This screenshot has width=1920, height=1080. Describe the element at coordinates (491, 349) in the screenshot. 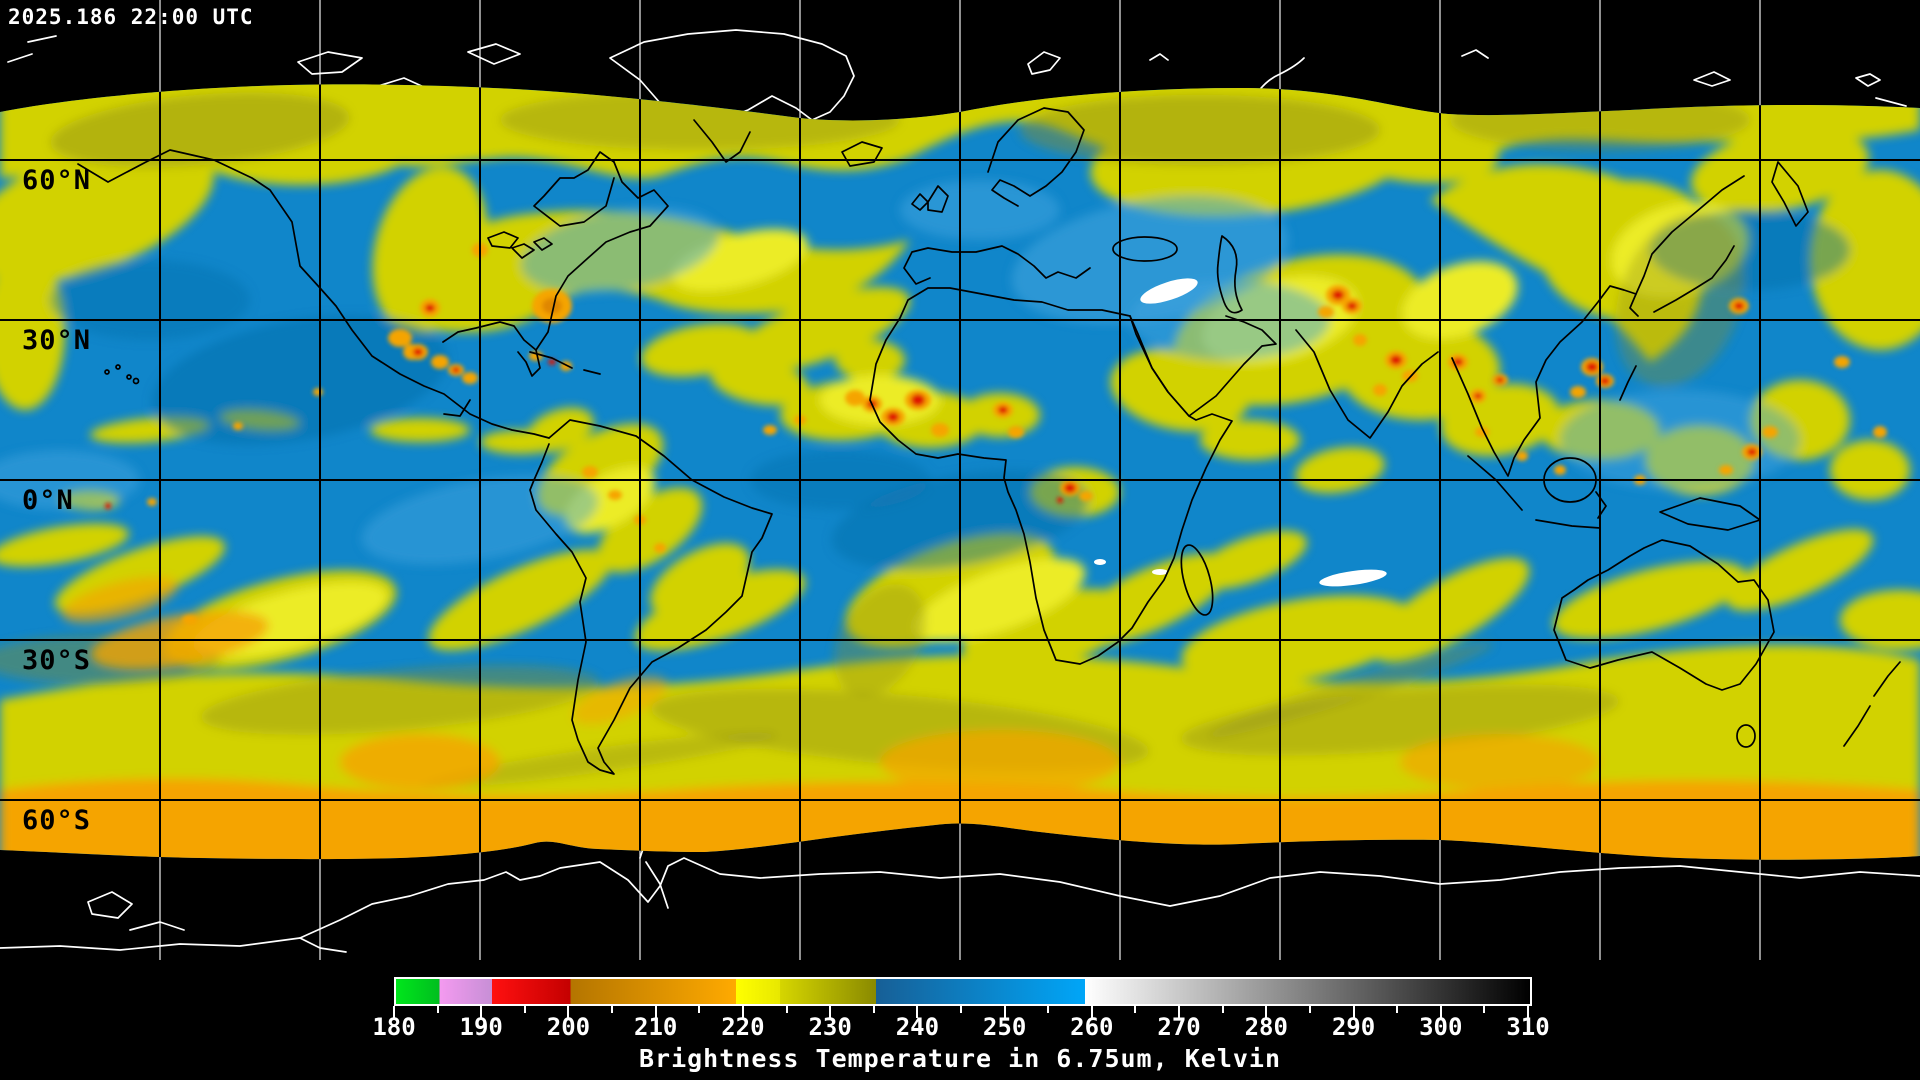

I see `gulf-florida` at that location.